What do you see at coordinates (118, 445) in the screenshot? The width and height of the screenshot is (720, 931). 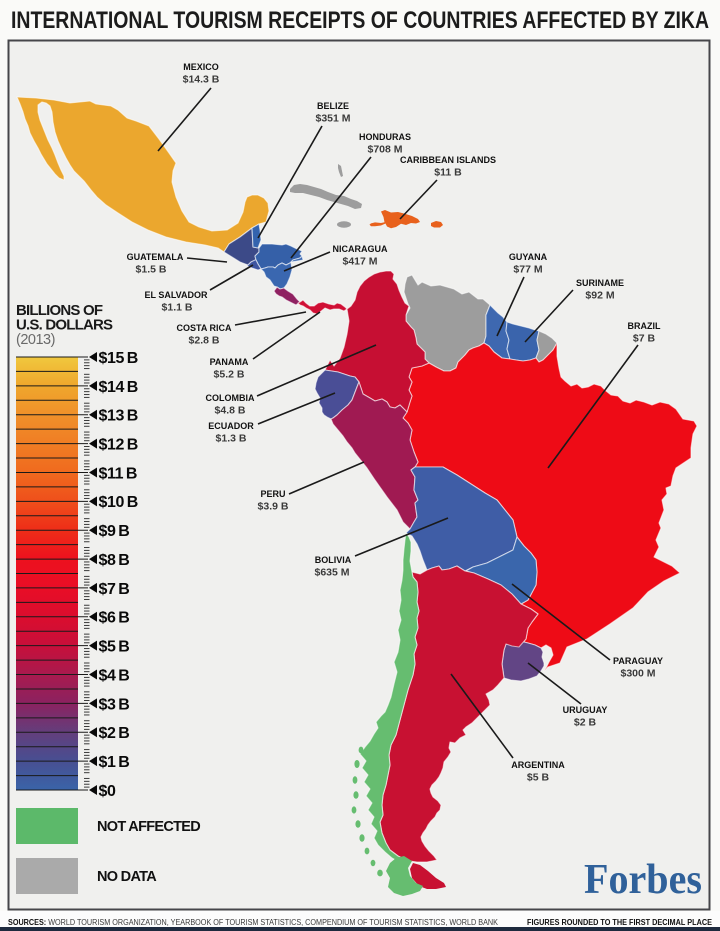 I see `svg-text: $12 B` at bounding box center [118, 445].